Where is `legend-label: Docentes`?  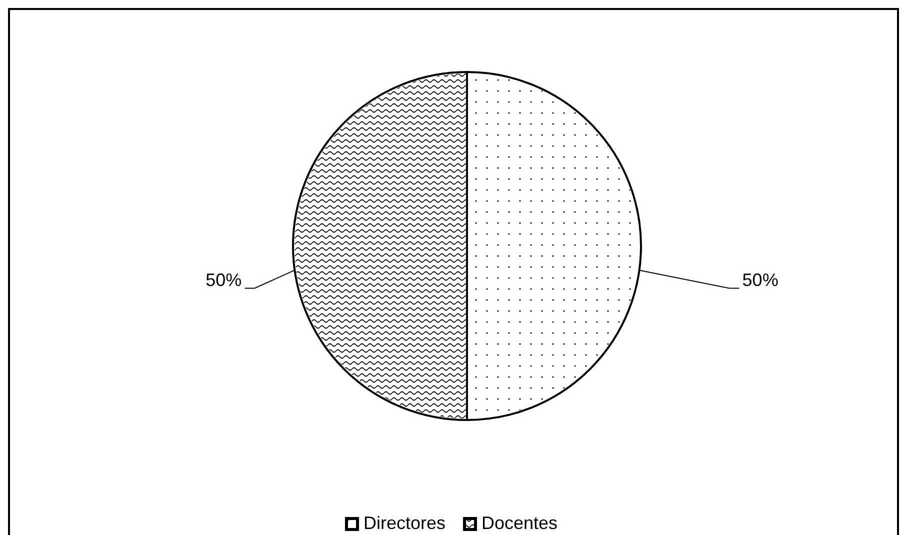
legend-label: Docentes is located at coordinates (519, 523).